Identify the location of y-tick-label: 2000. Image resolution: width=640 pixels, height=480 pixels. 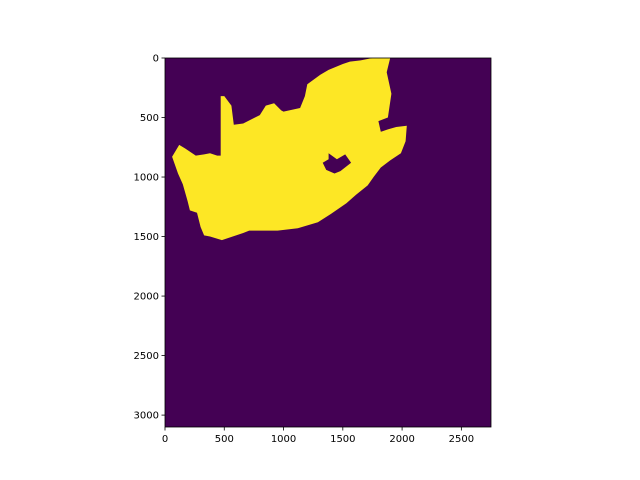
(146, 297).